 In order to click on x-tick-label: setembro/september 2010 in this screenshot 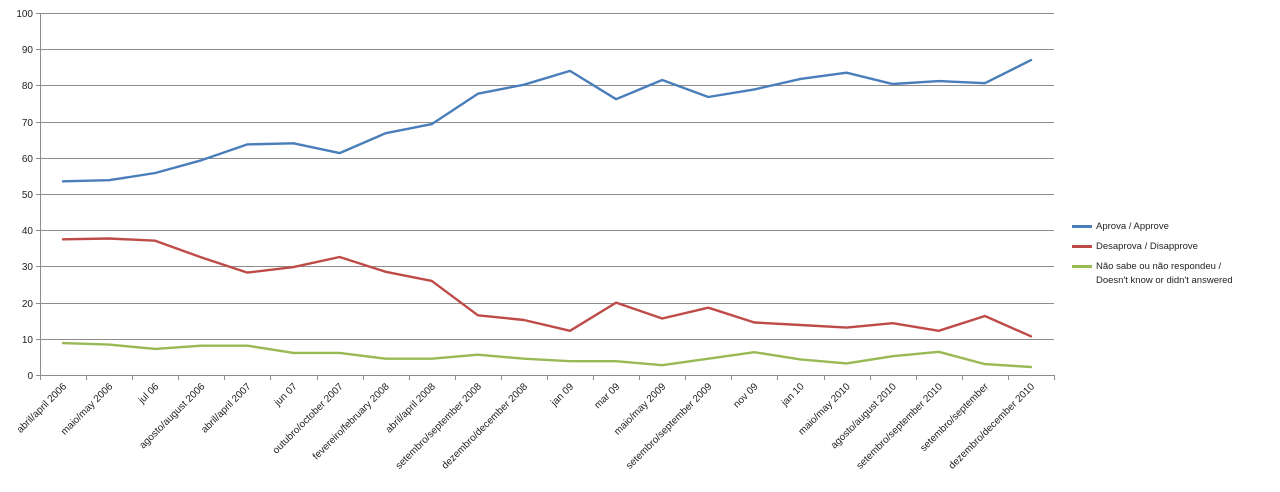, I will do `click(900, 426)`.